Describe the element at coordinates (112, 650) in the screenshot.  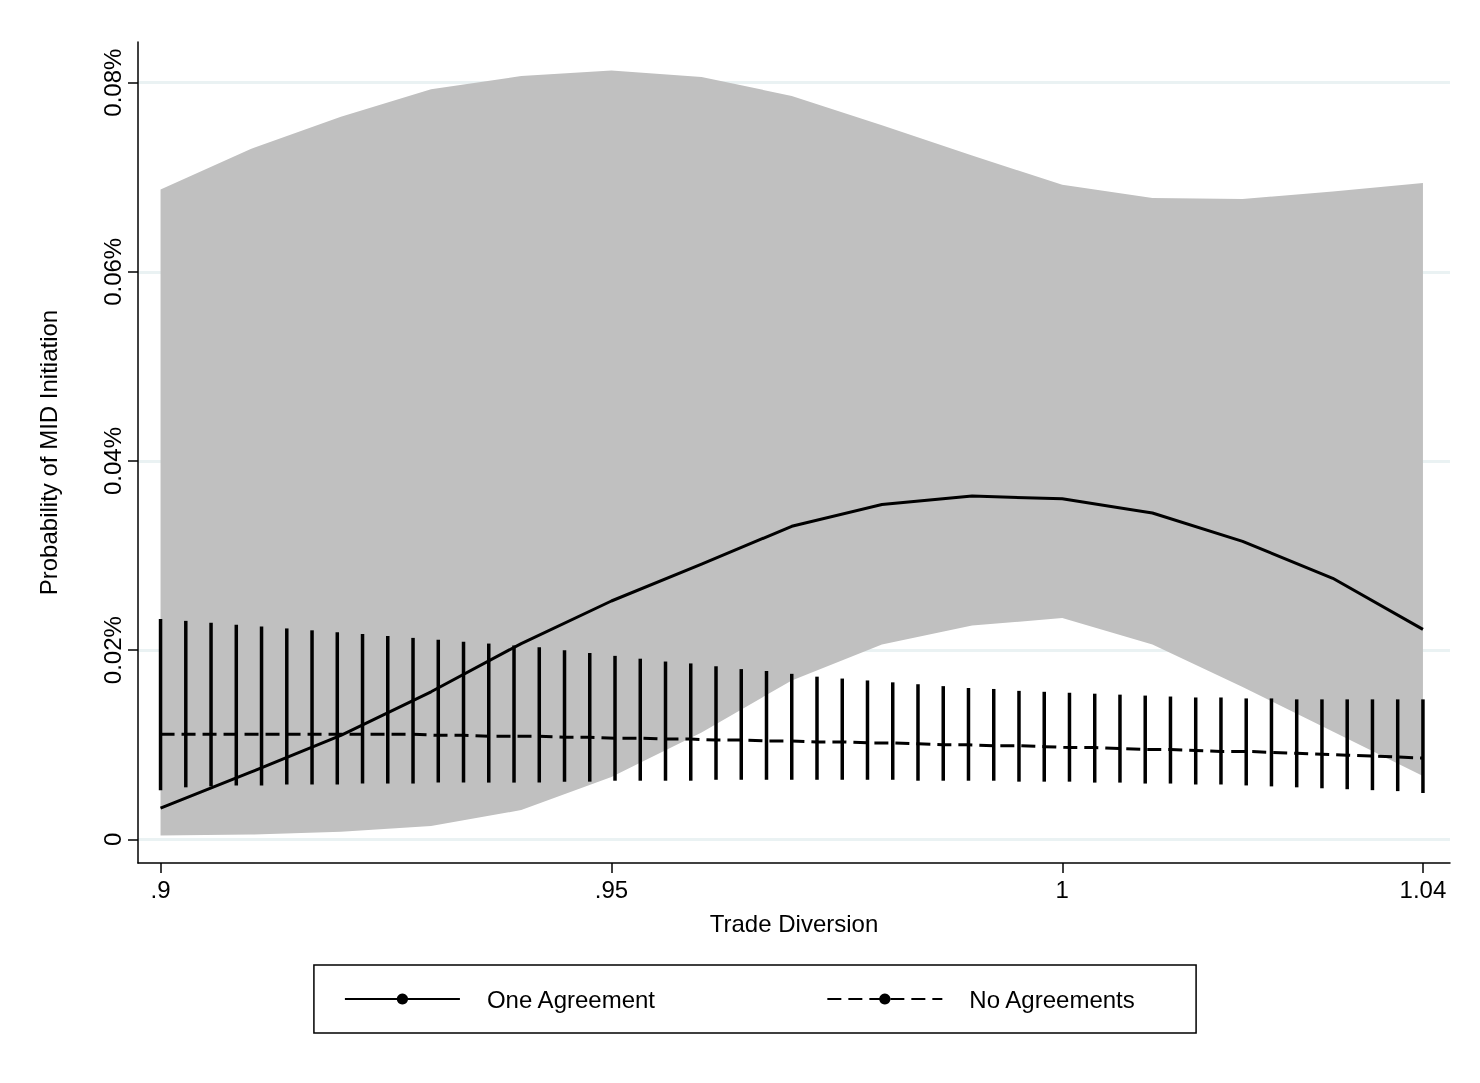
I see `y-tick-label: 0.02%` at that location.